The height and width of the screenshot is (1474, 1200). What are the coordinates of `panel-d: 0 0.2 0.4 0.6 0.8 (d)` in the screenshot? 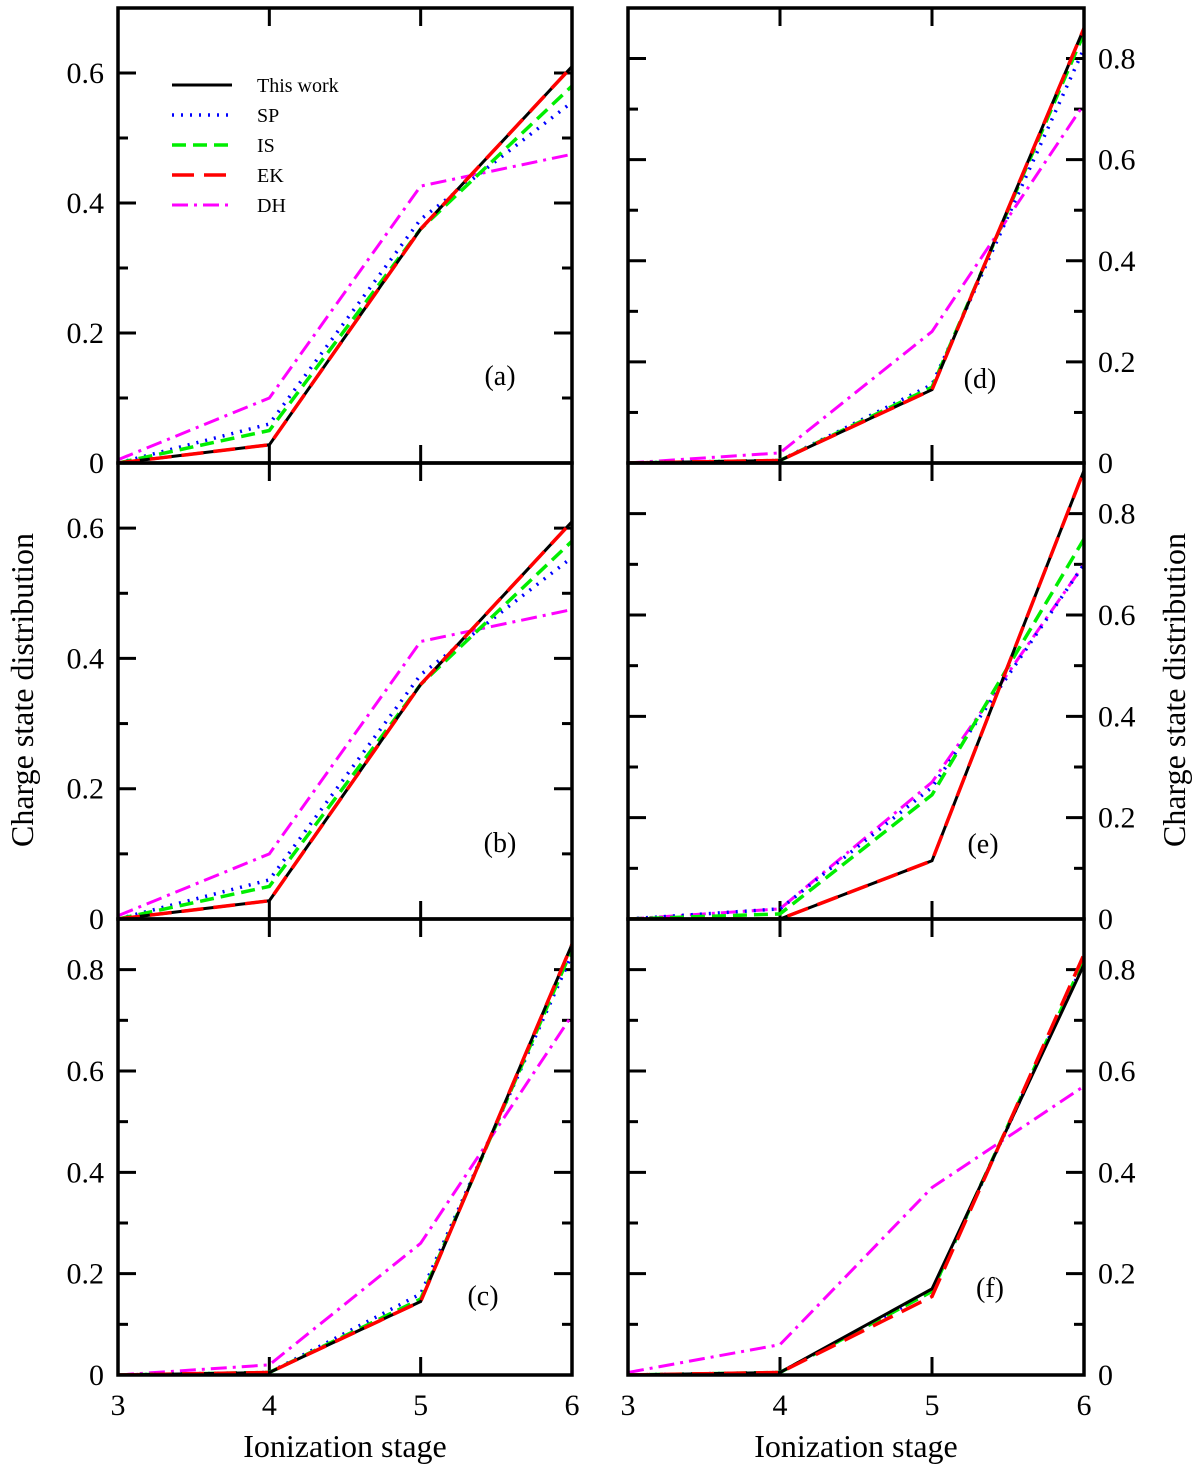 It's located at (881, 243).